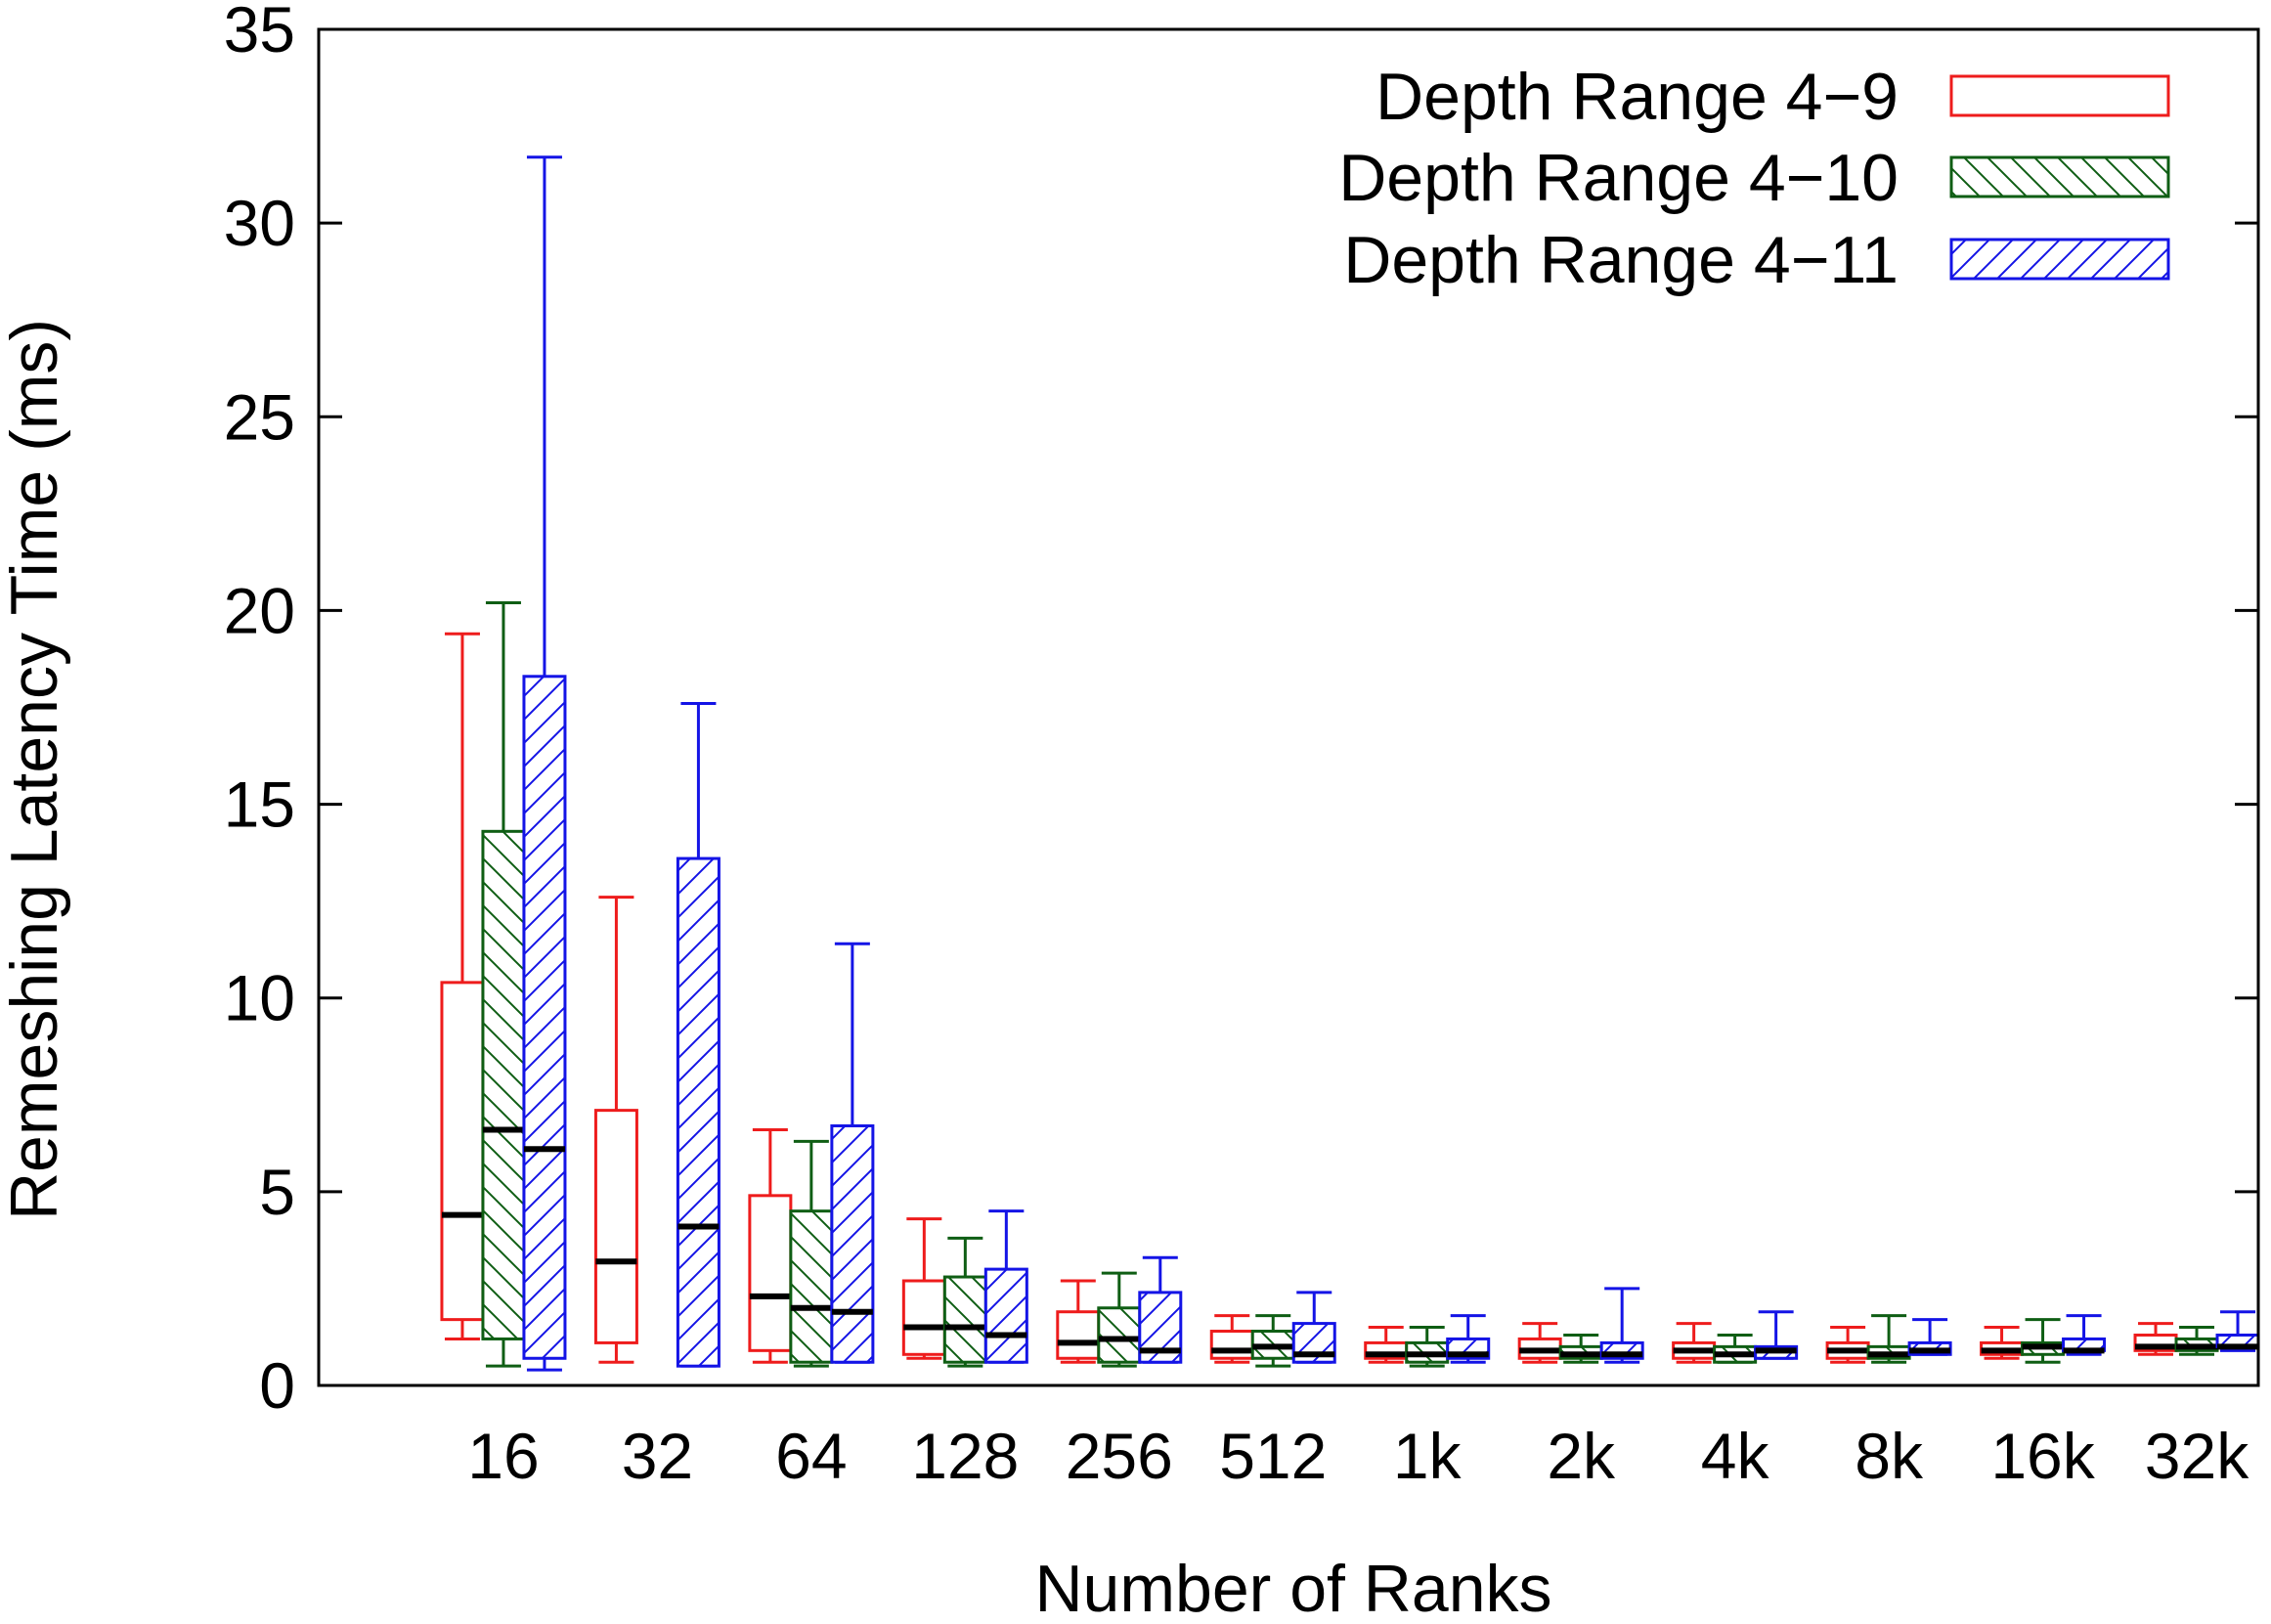  What do you see at coordinates (1119, 1456) in the screenshot?
I see `x-tick-label: 256` at bounding box center [1119, 1456].